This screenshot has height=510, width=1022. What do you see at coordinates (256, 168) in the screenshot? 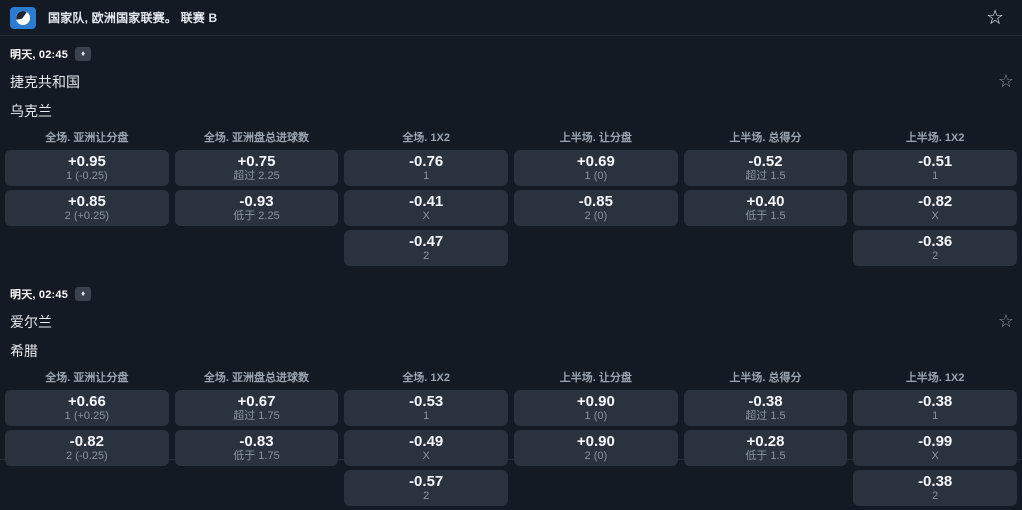
I see `odds-cell: +0.75 超过 2.25` at bounding box center [256, 168].